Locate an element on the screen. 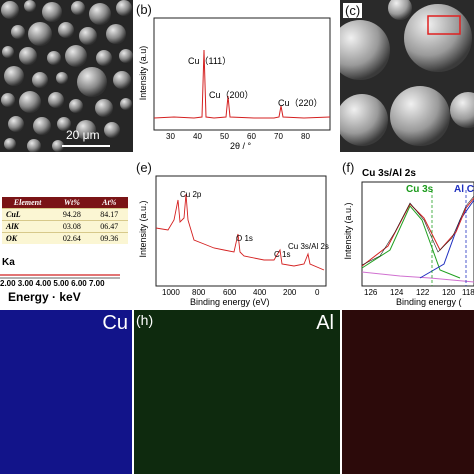 The height and width of the screenshot is (474, 474). xps-highres-chart is located at coordinates (417, 234).